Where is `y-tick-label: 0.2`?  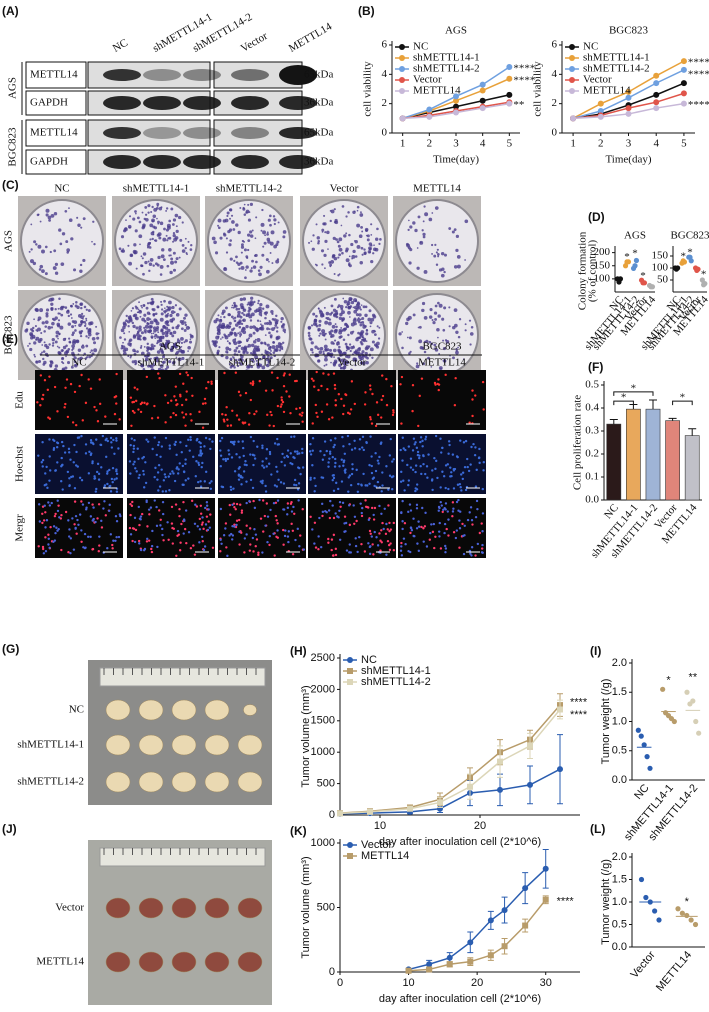 y-tick-label: 0.2 is located at coordinates (592, 454).